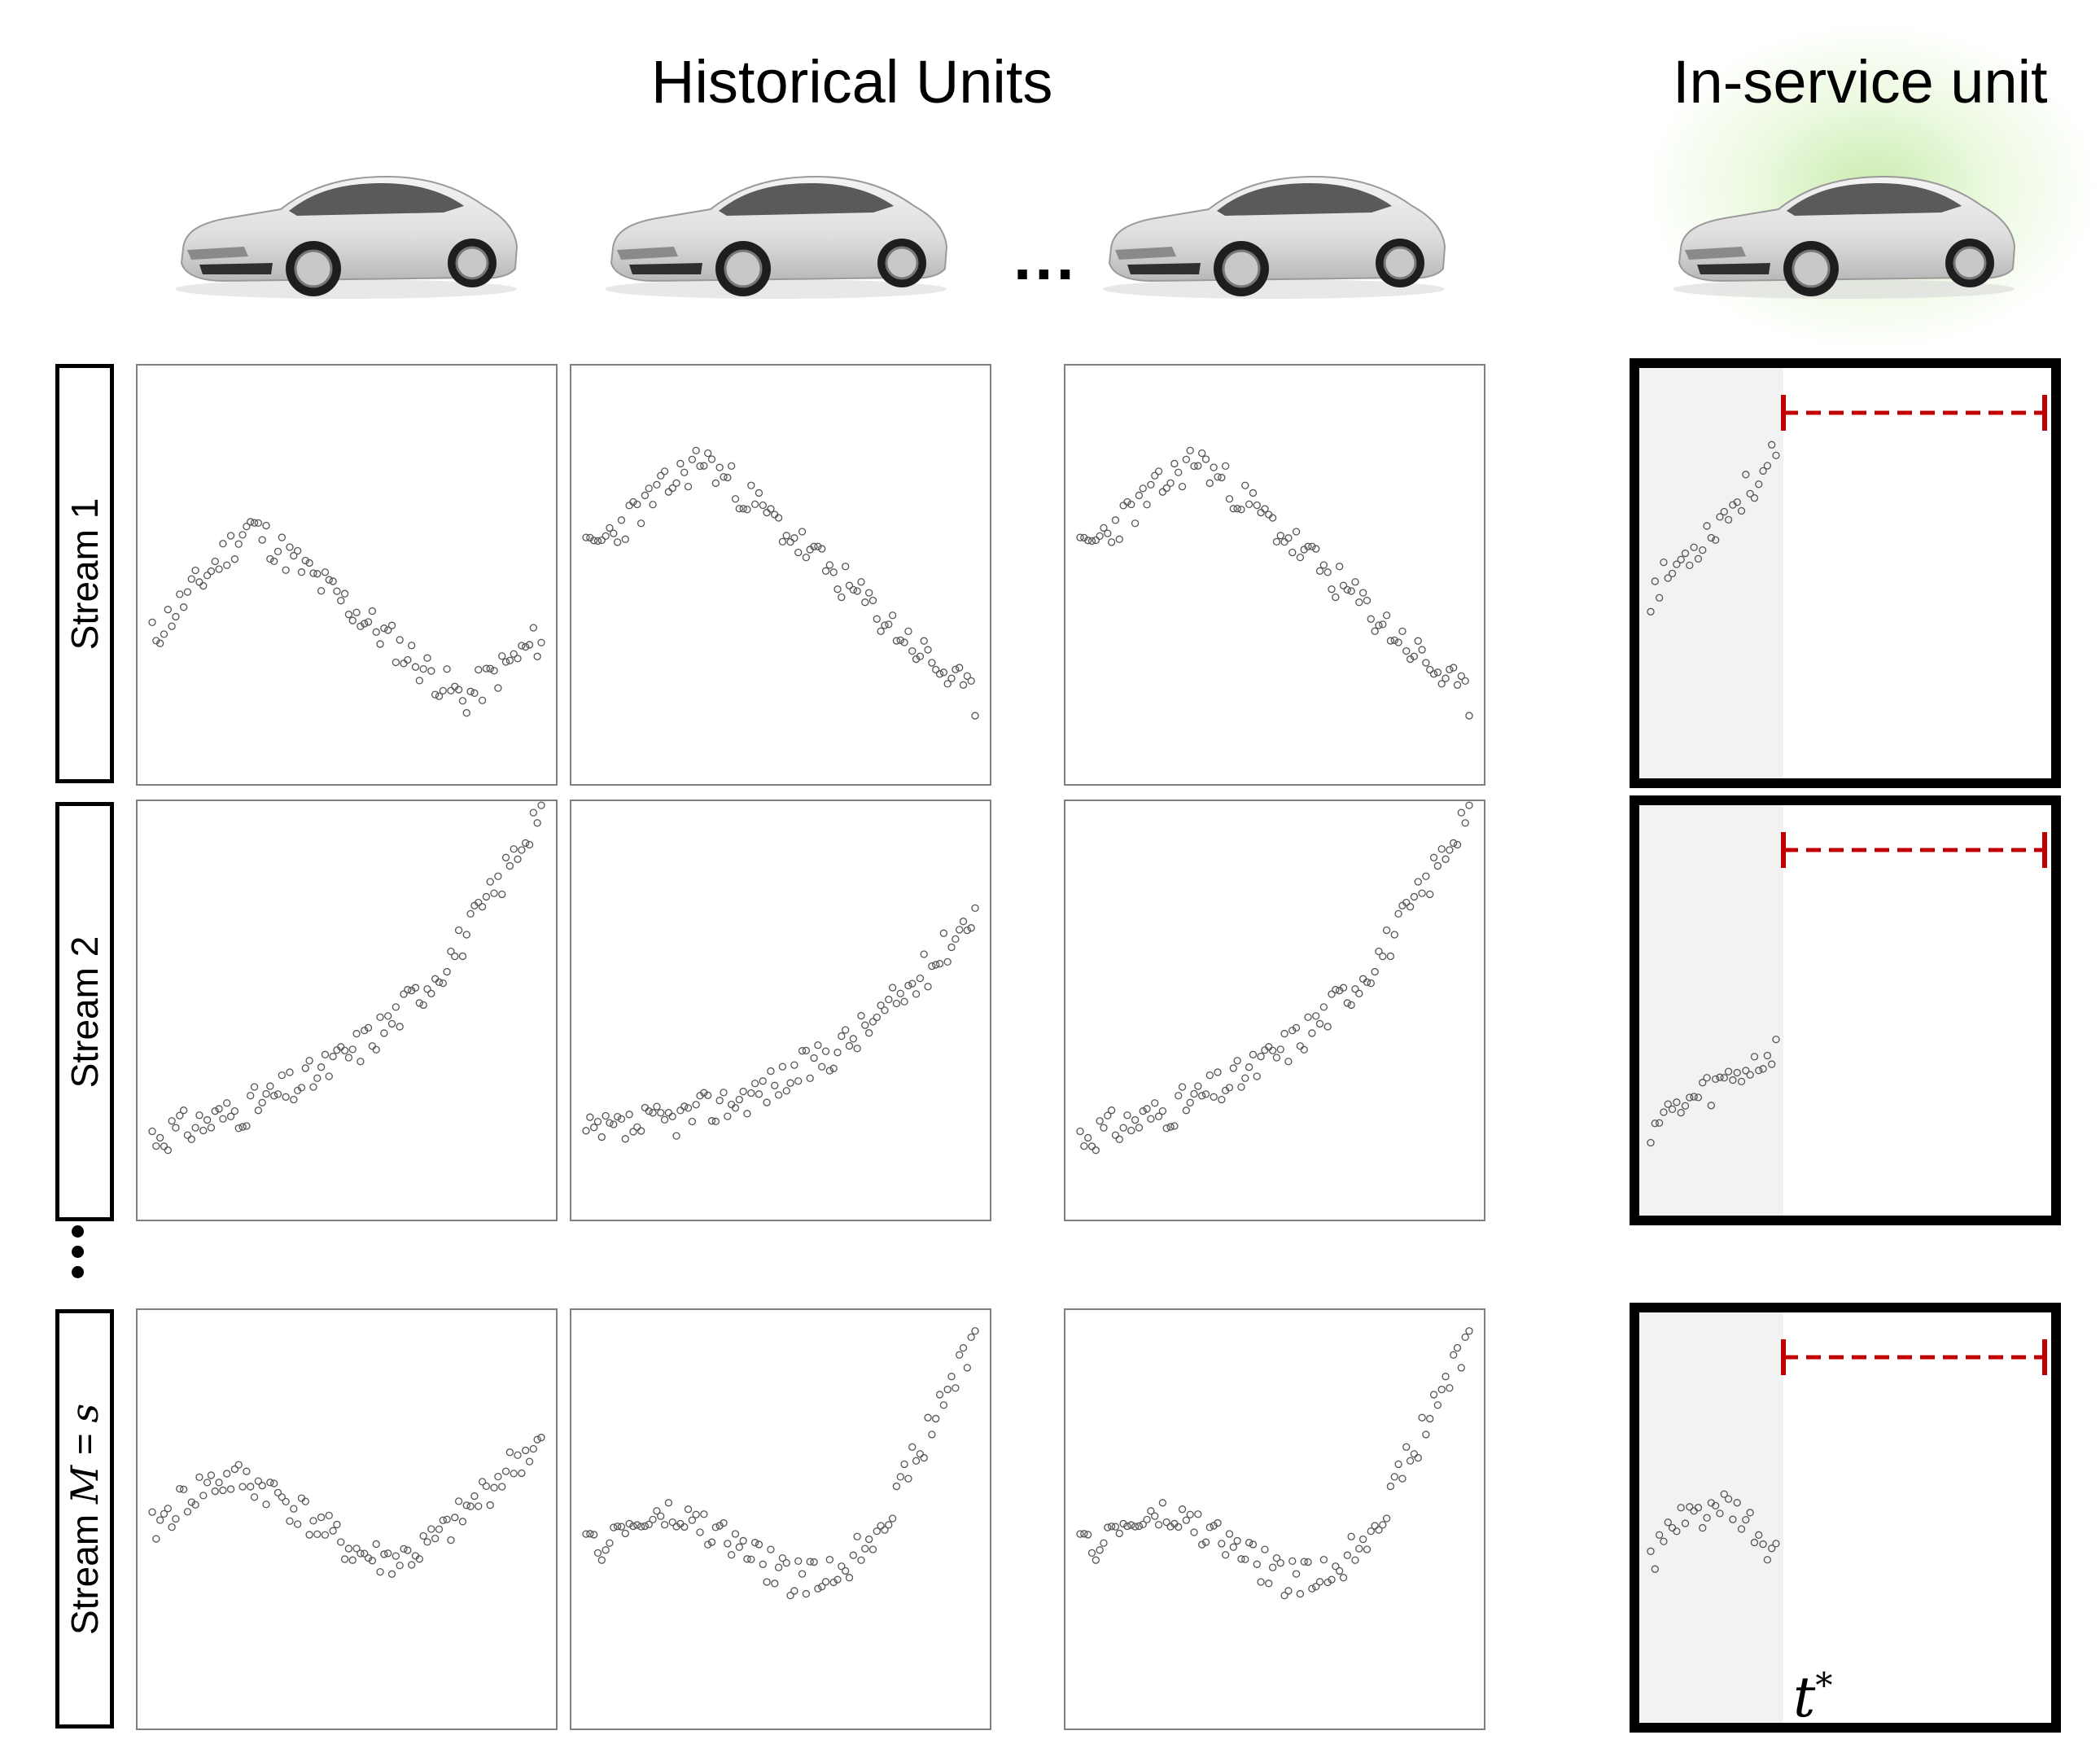  I want to click on hist-panel-s1-u3, so click(1275, 575).